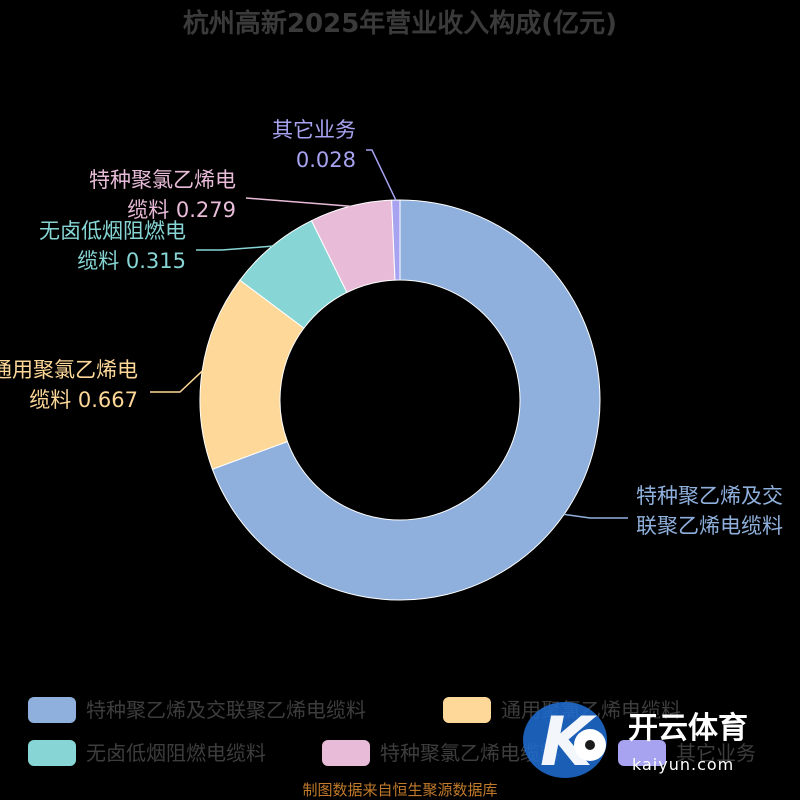  I want to click on slice-label: 联聚乙烯电缆料, so click(709, 526).